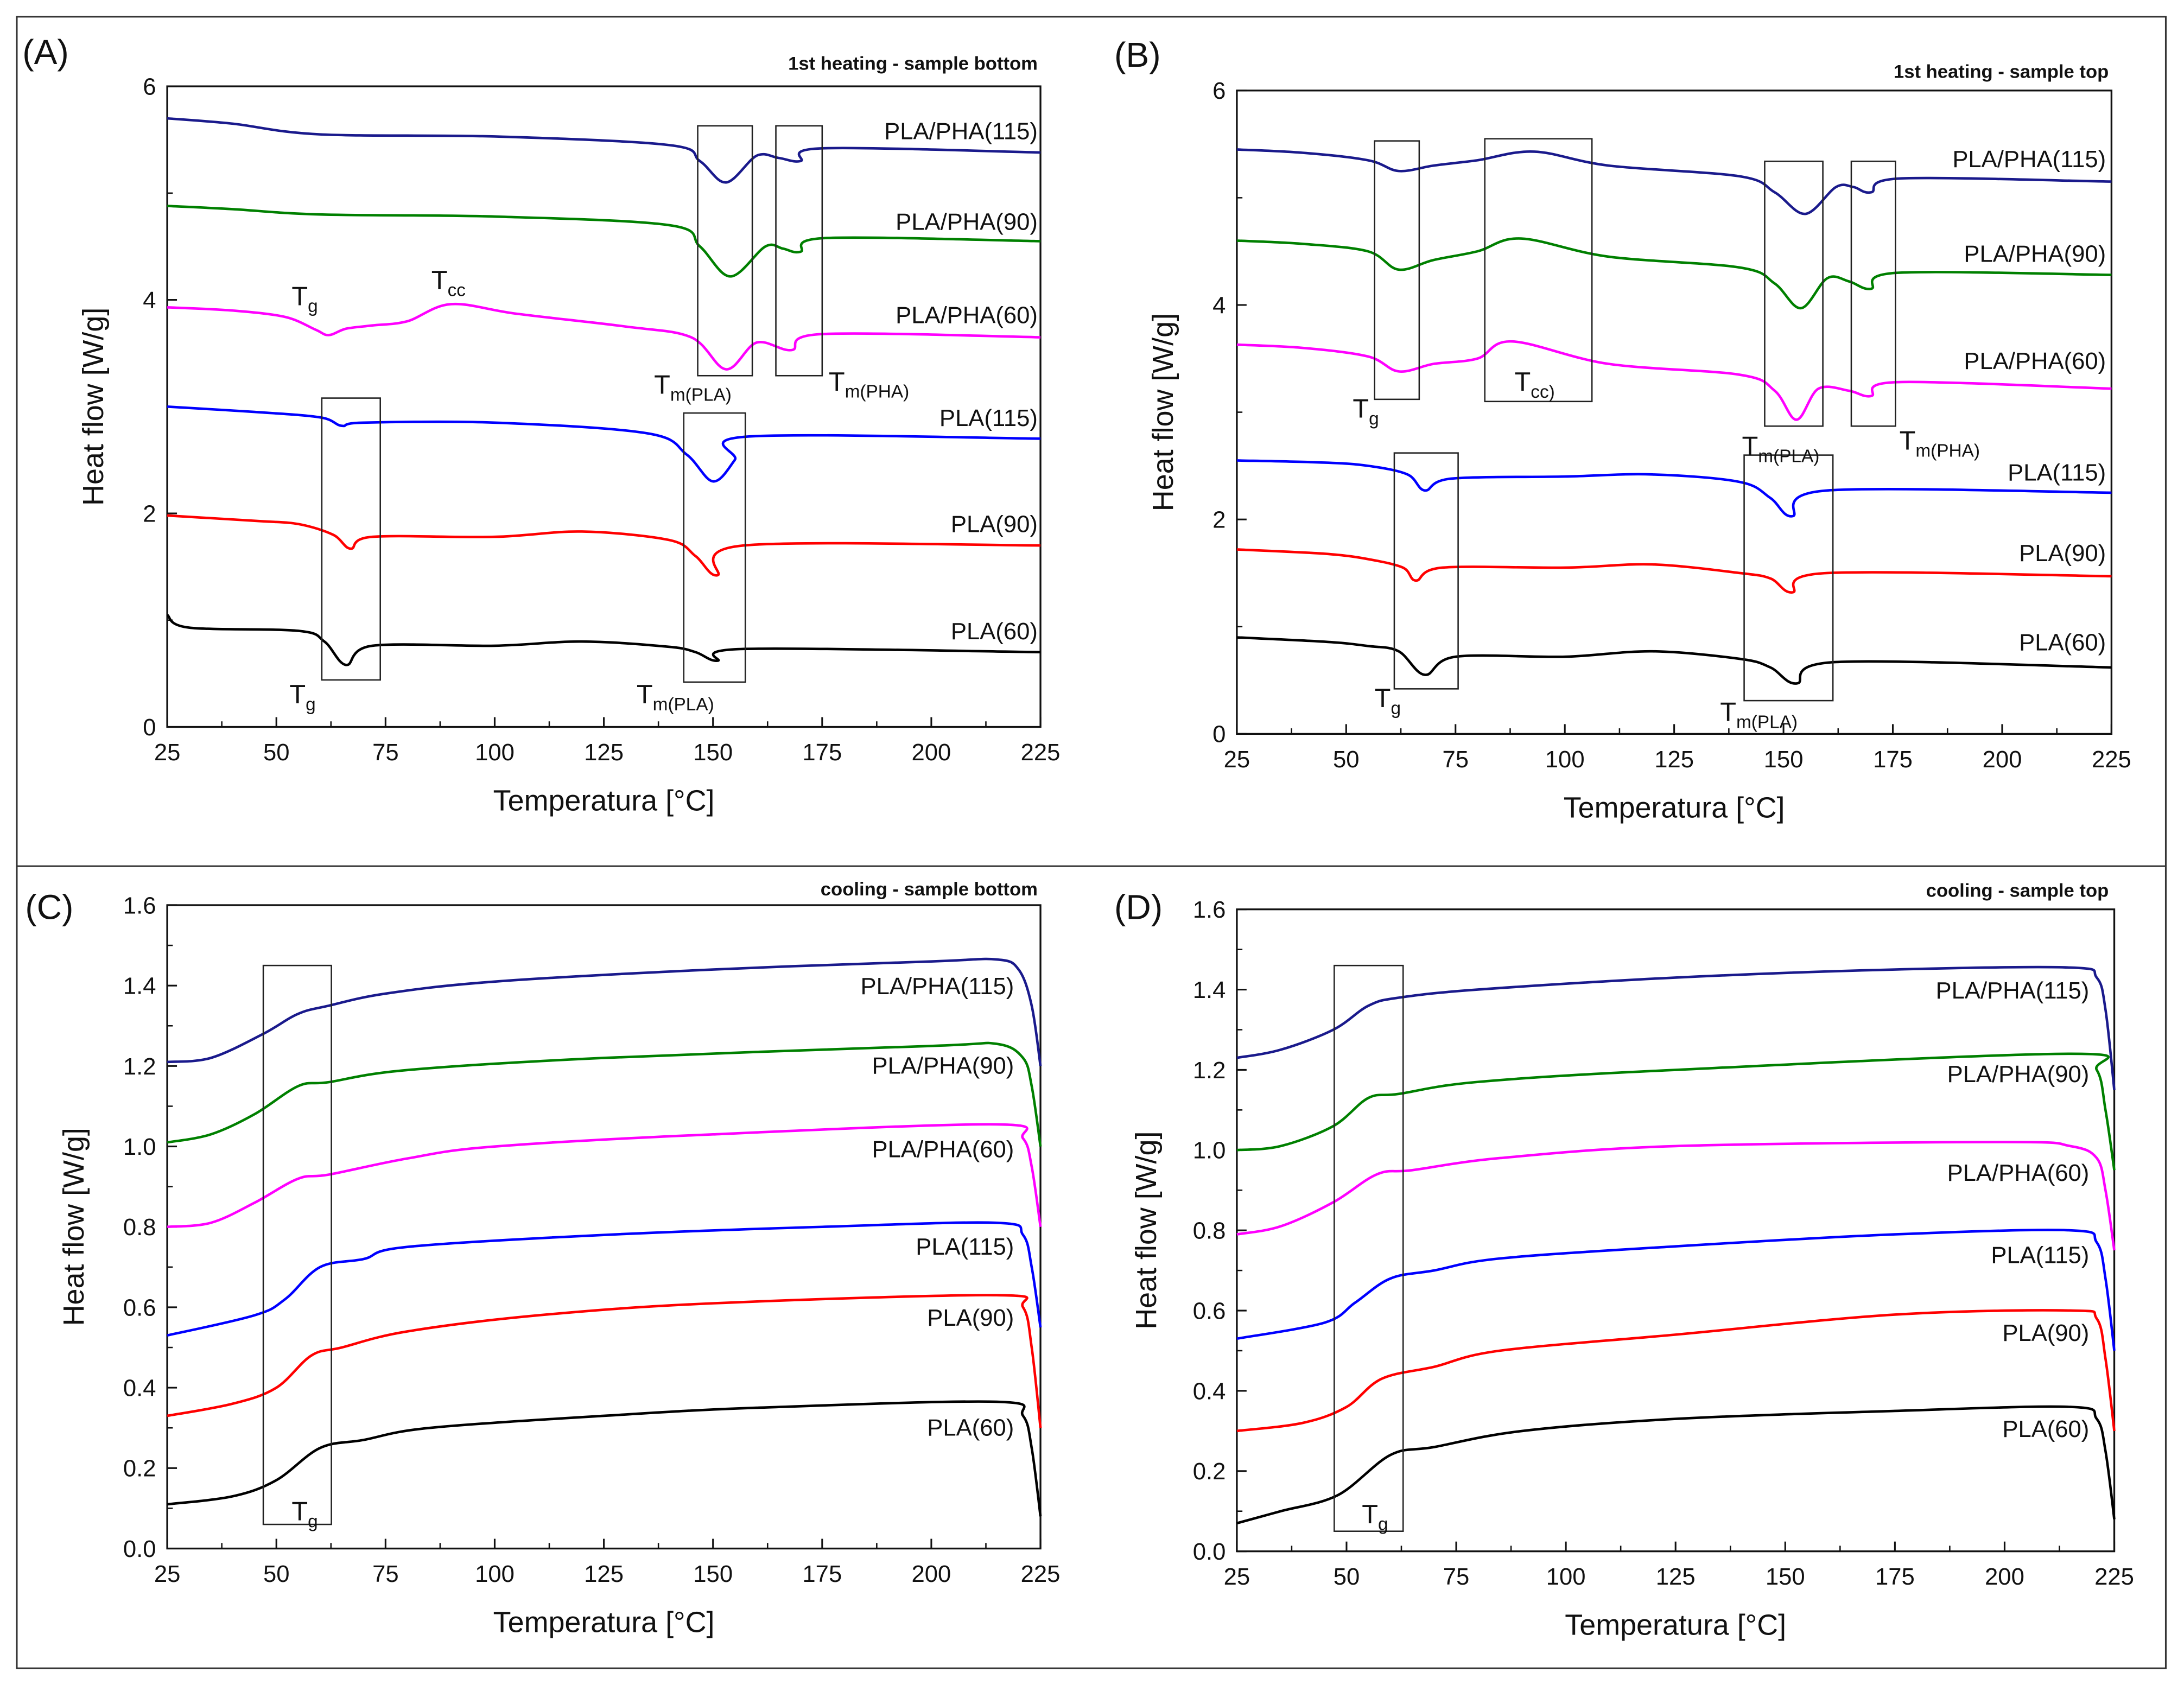  I want to click on y-tick-label: 0.4, so click(139, 1389).